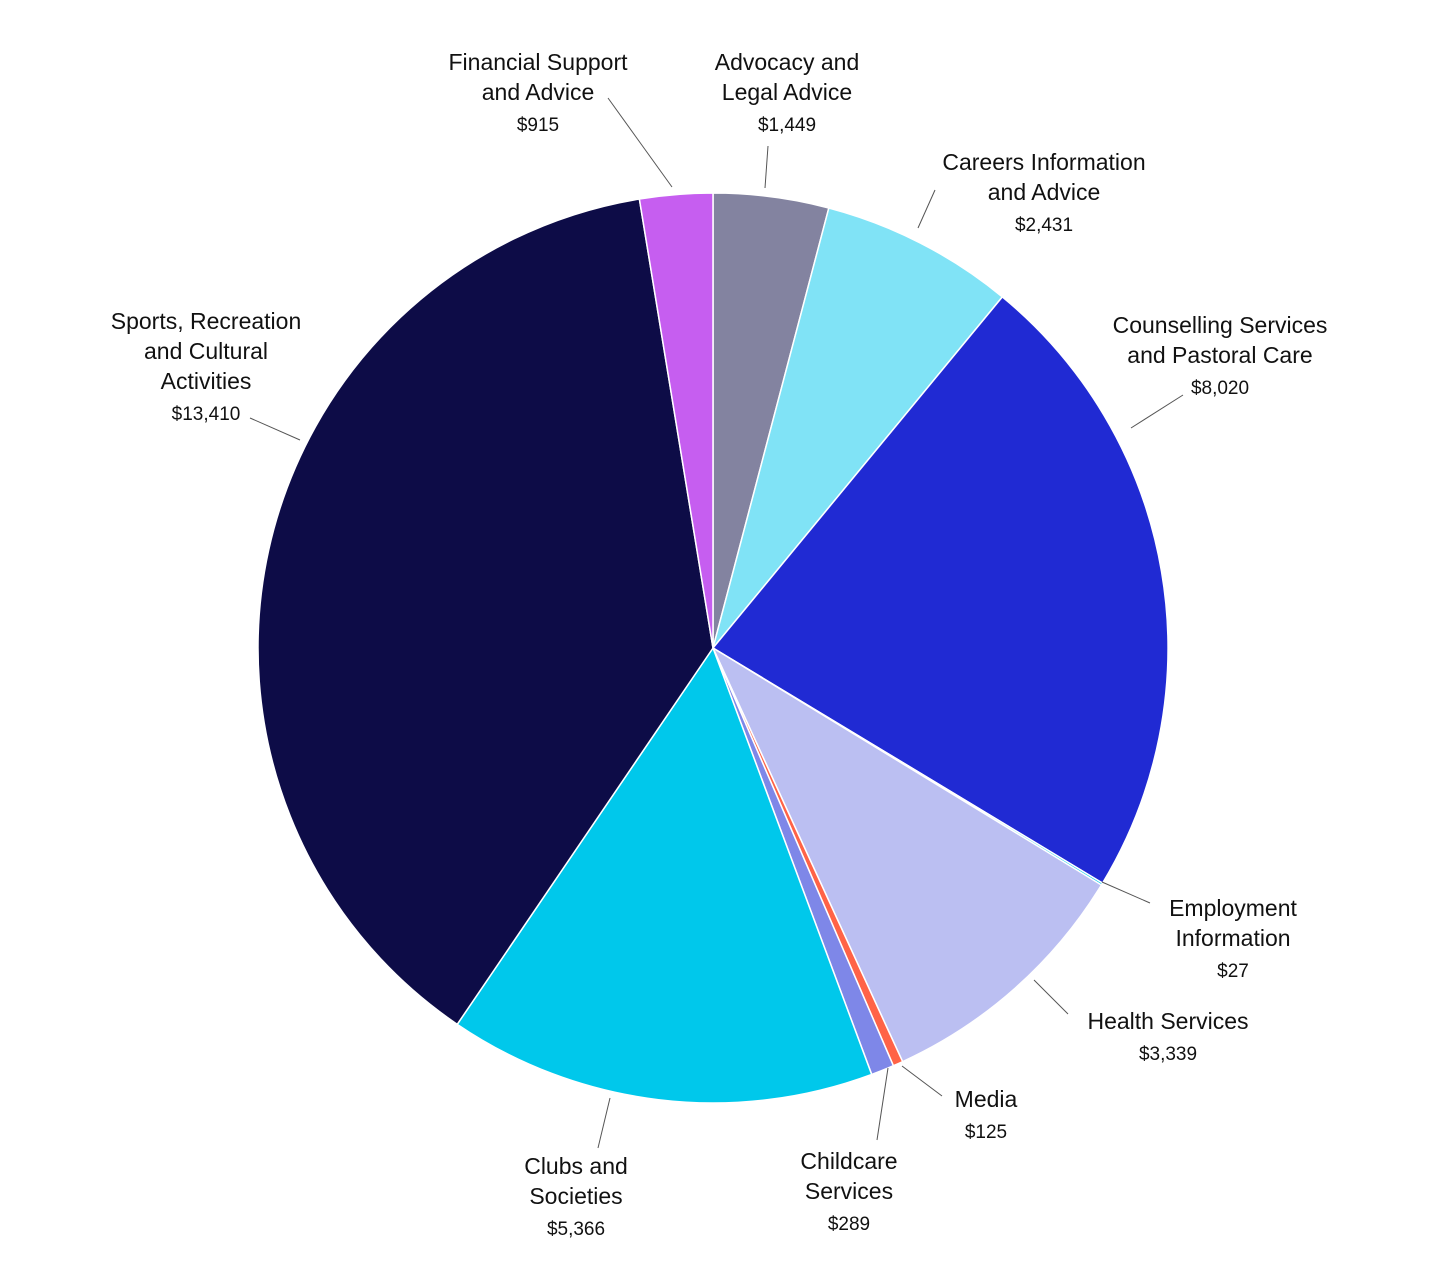 The image size is (1435, 1287). Describe the element at coordinates (1220, 325) in the screenshot. I see `slice-label-text: Counselling Services` at that location.